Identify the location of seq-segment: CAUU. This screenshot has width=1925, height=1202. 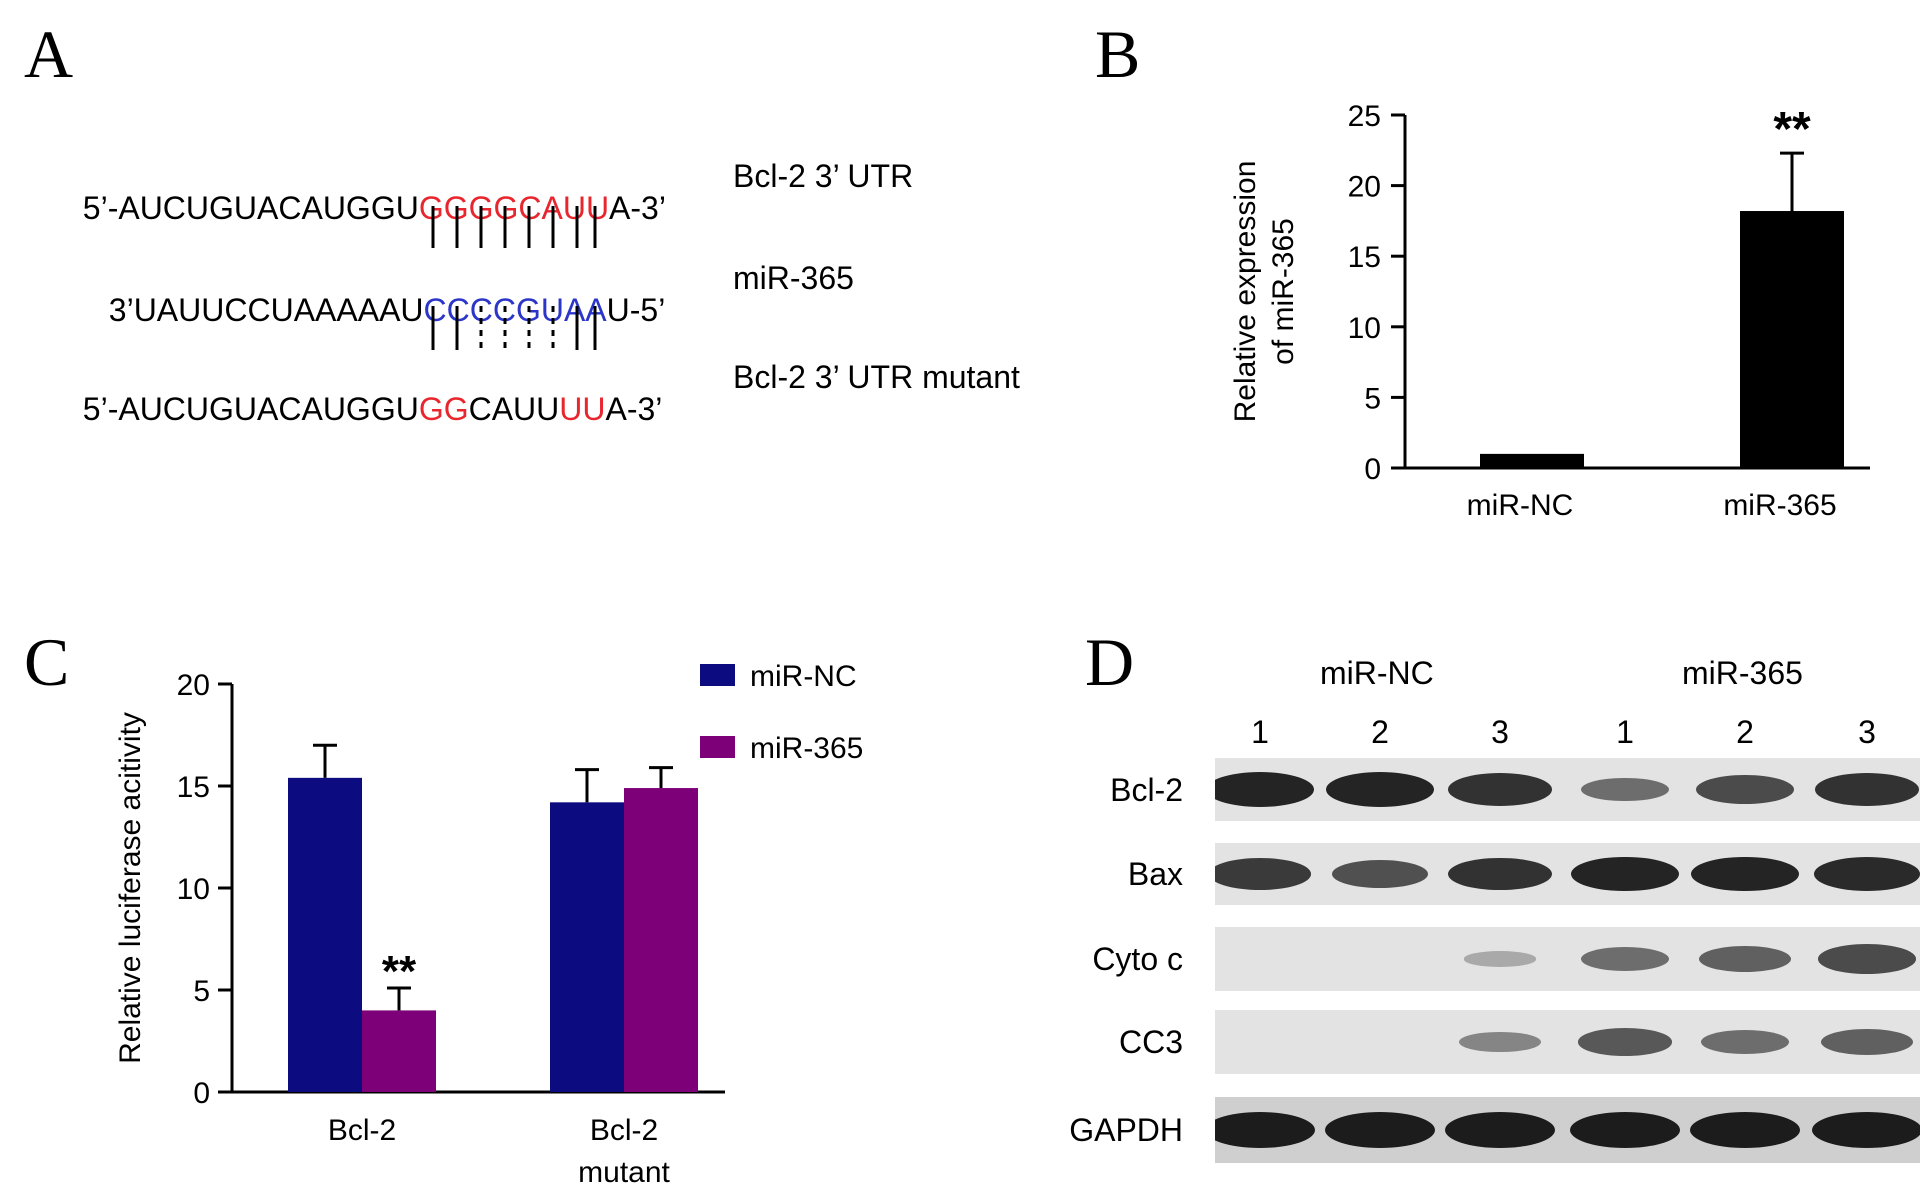
(514, 409).